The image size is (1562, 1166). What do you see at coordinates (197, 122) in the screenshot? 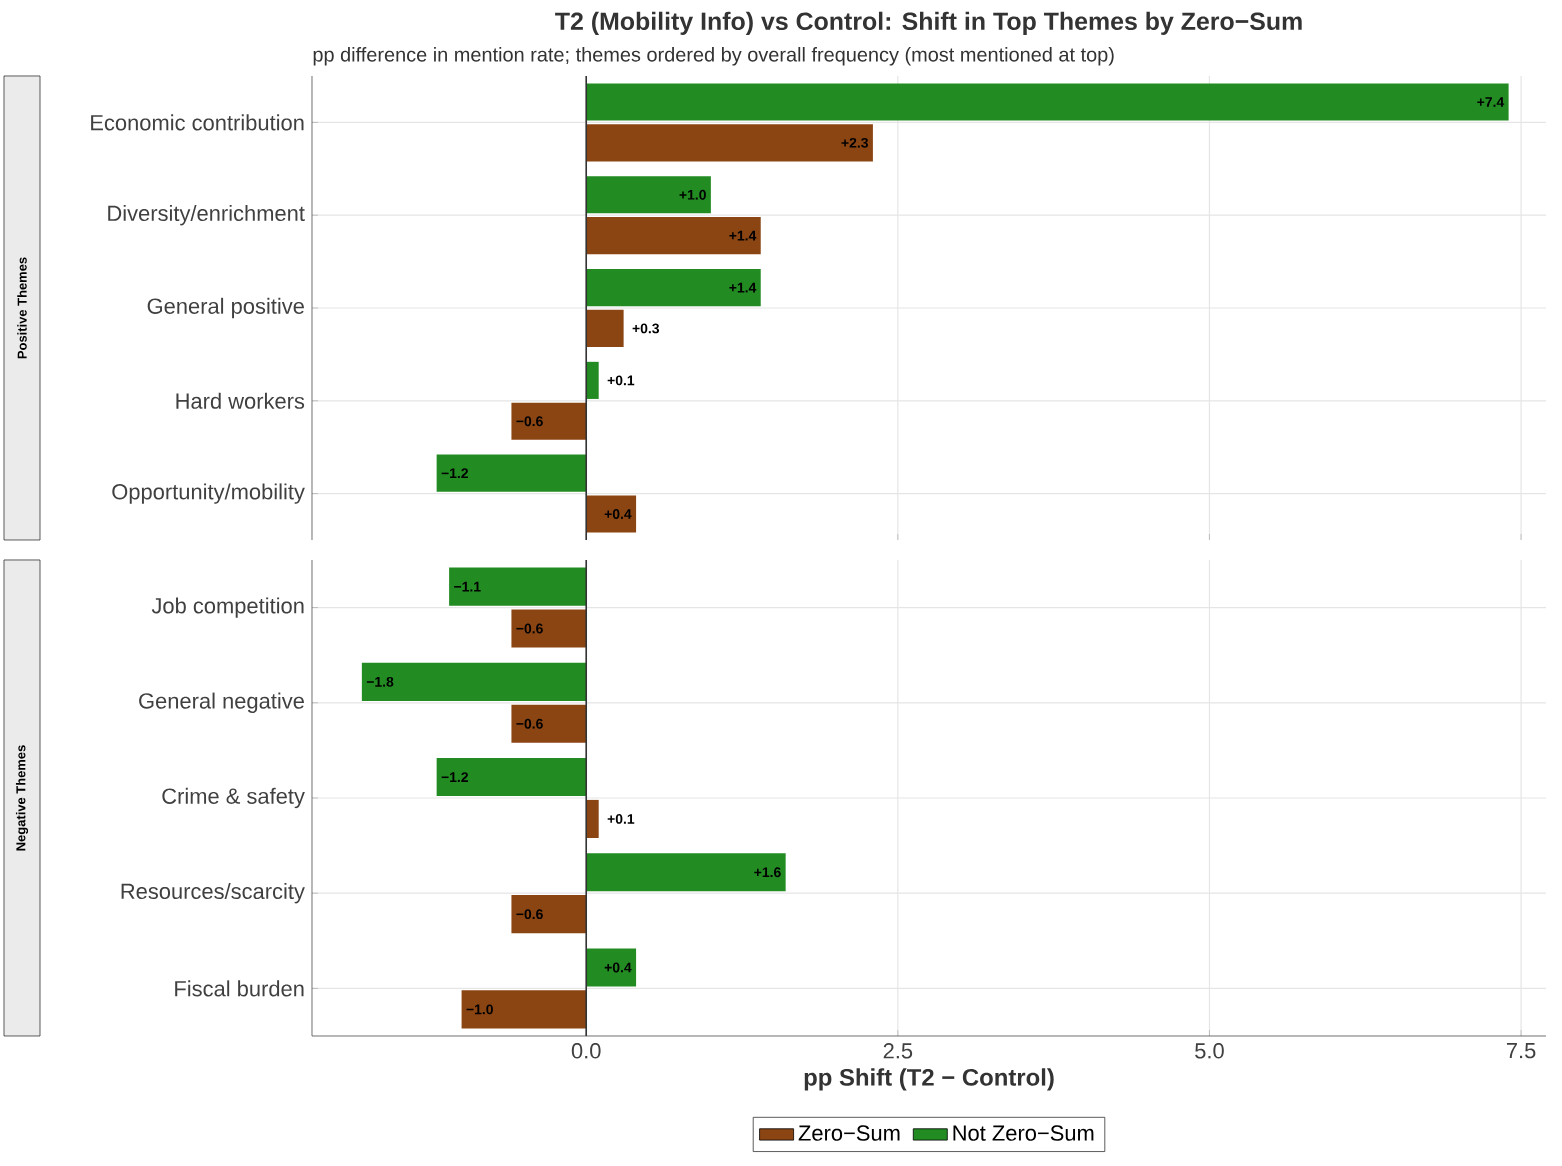
I see `y-tick-label: Economic contribution` at bounding box center [197, 122].